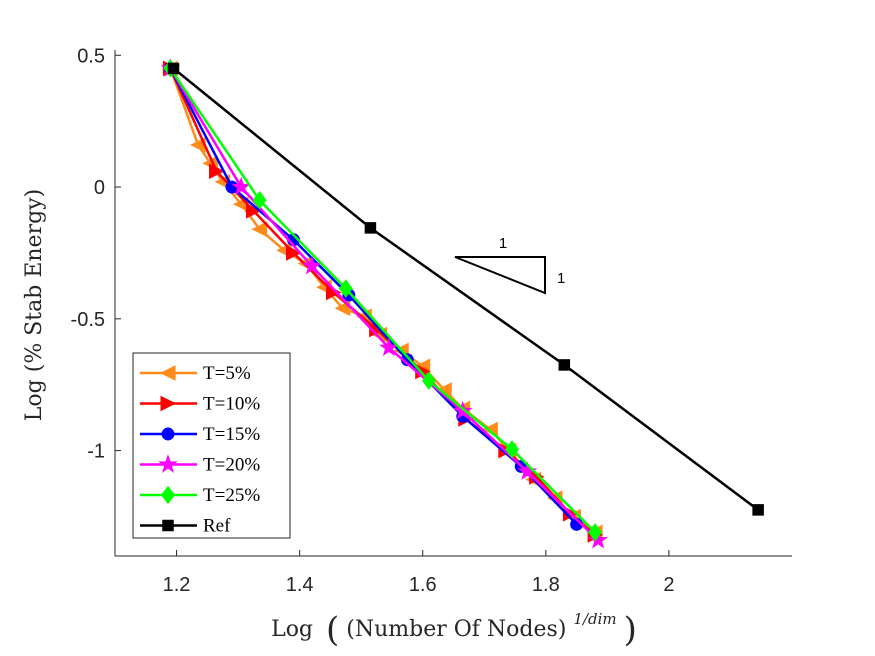 The image size is (875, 656). What do you see at coordinates (195, 373) in the screenshot?
I see `legend-item: T=5%` at bounding box center [195, 373].